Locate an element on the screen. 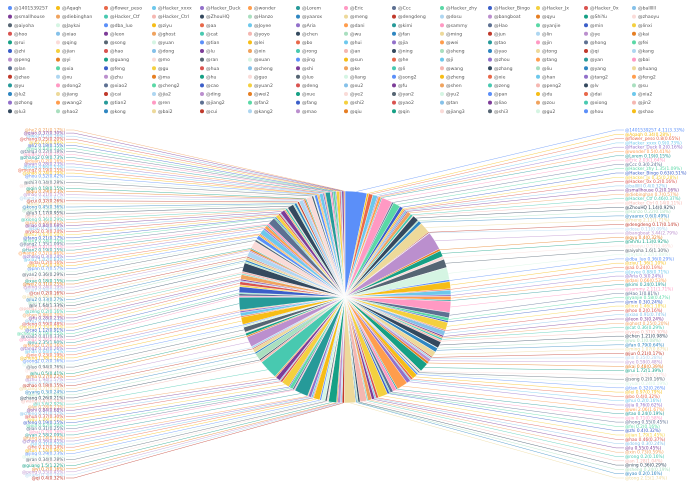 The width and height of the screenshot is (690, 485). legend-entry: @wang2 is located at coordinates (69, 103).